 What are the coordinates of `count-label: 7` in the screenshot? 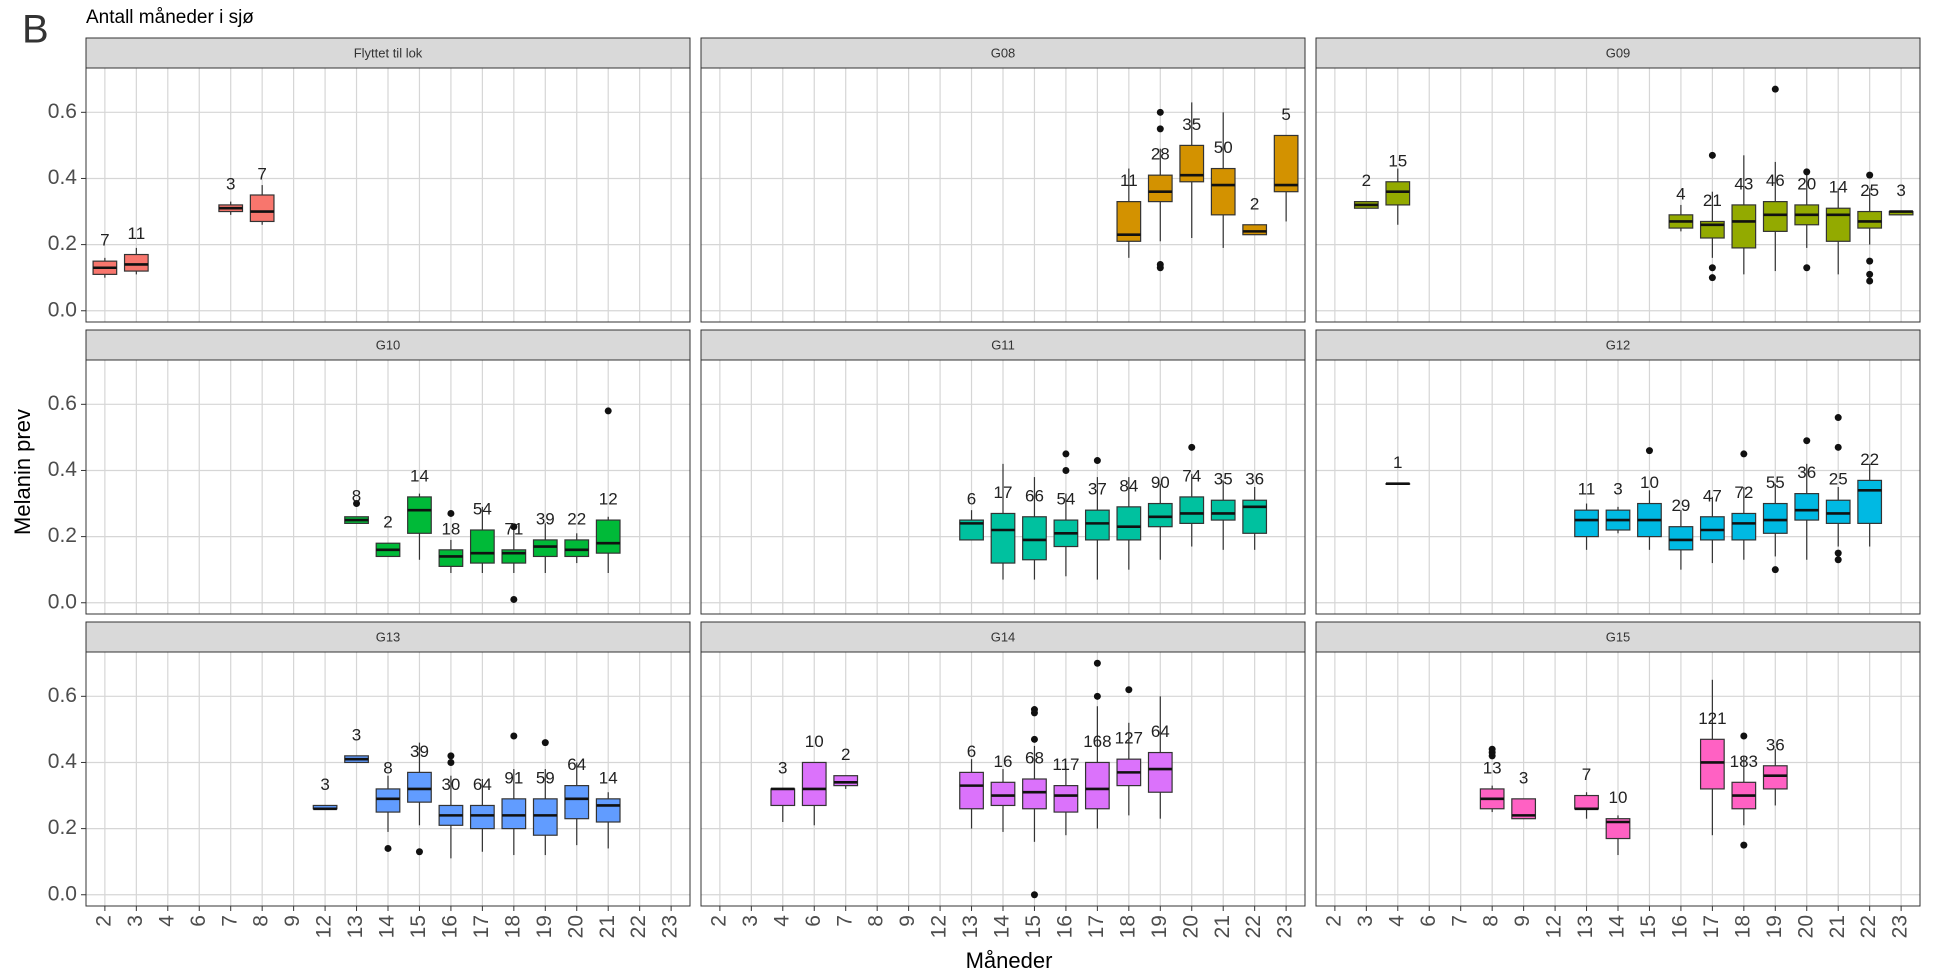 It's located at (104, 240).